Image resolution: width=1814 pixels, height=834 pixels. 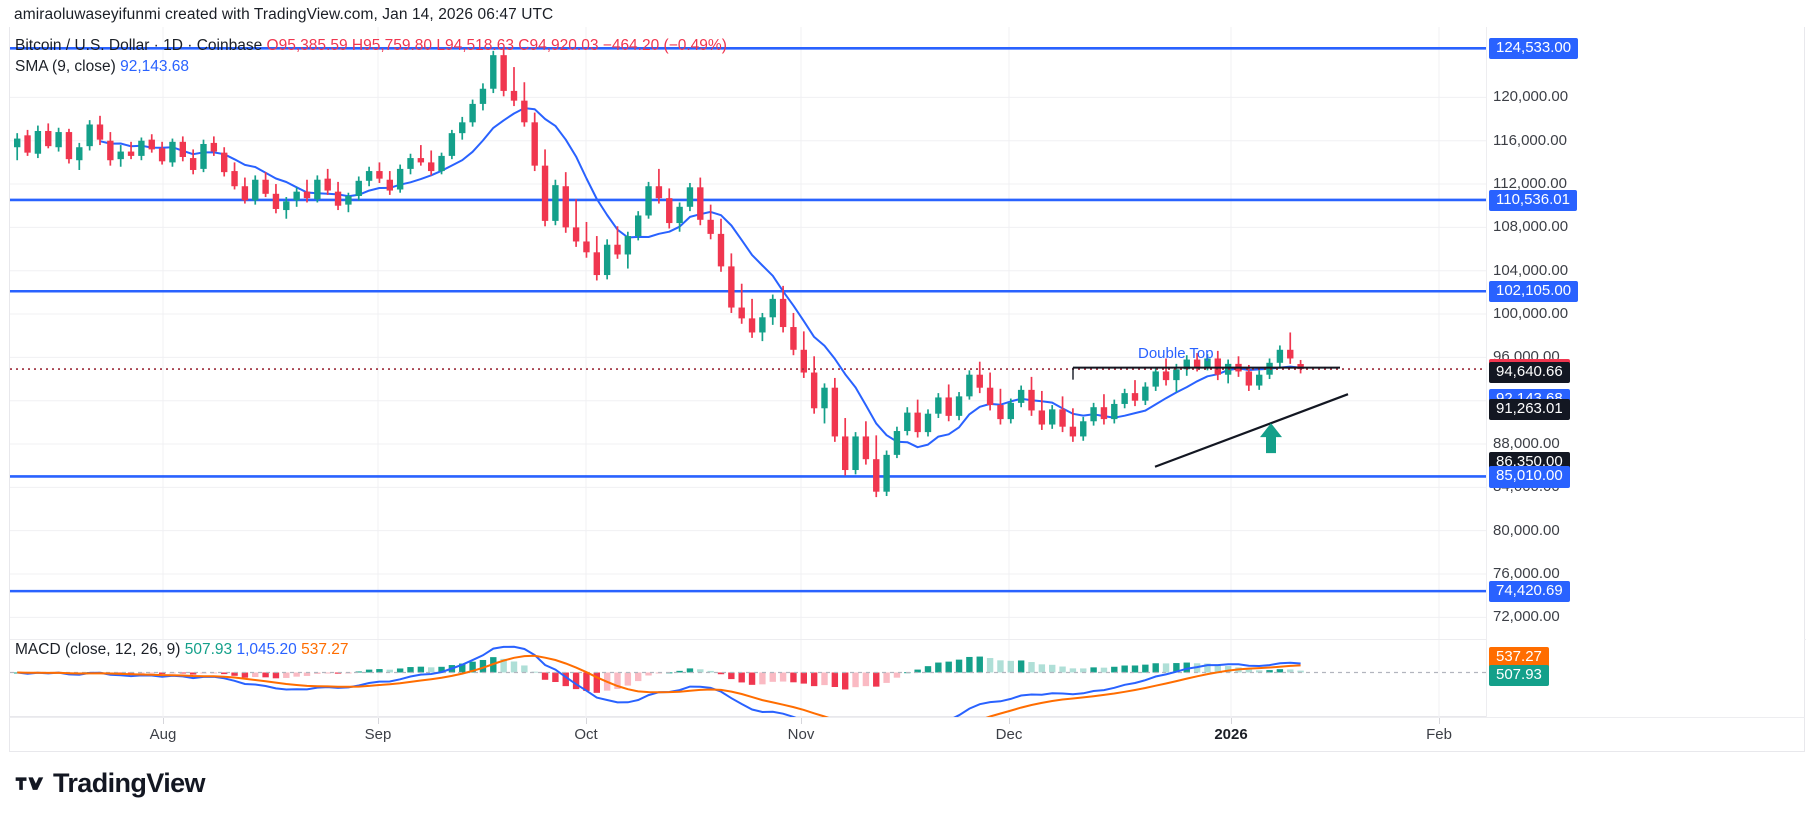 What do you see at coordinates (1009, 734) in the screenshot?
I see `time-axis-label: Dec` at bounding box center [1009, 734].